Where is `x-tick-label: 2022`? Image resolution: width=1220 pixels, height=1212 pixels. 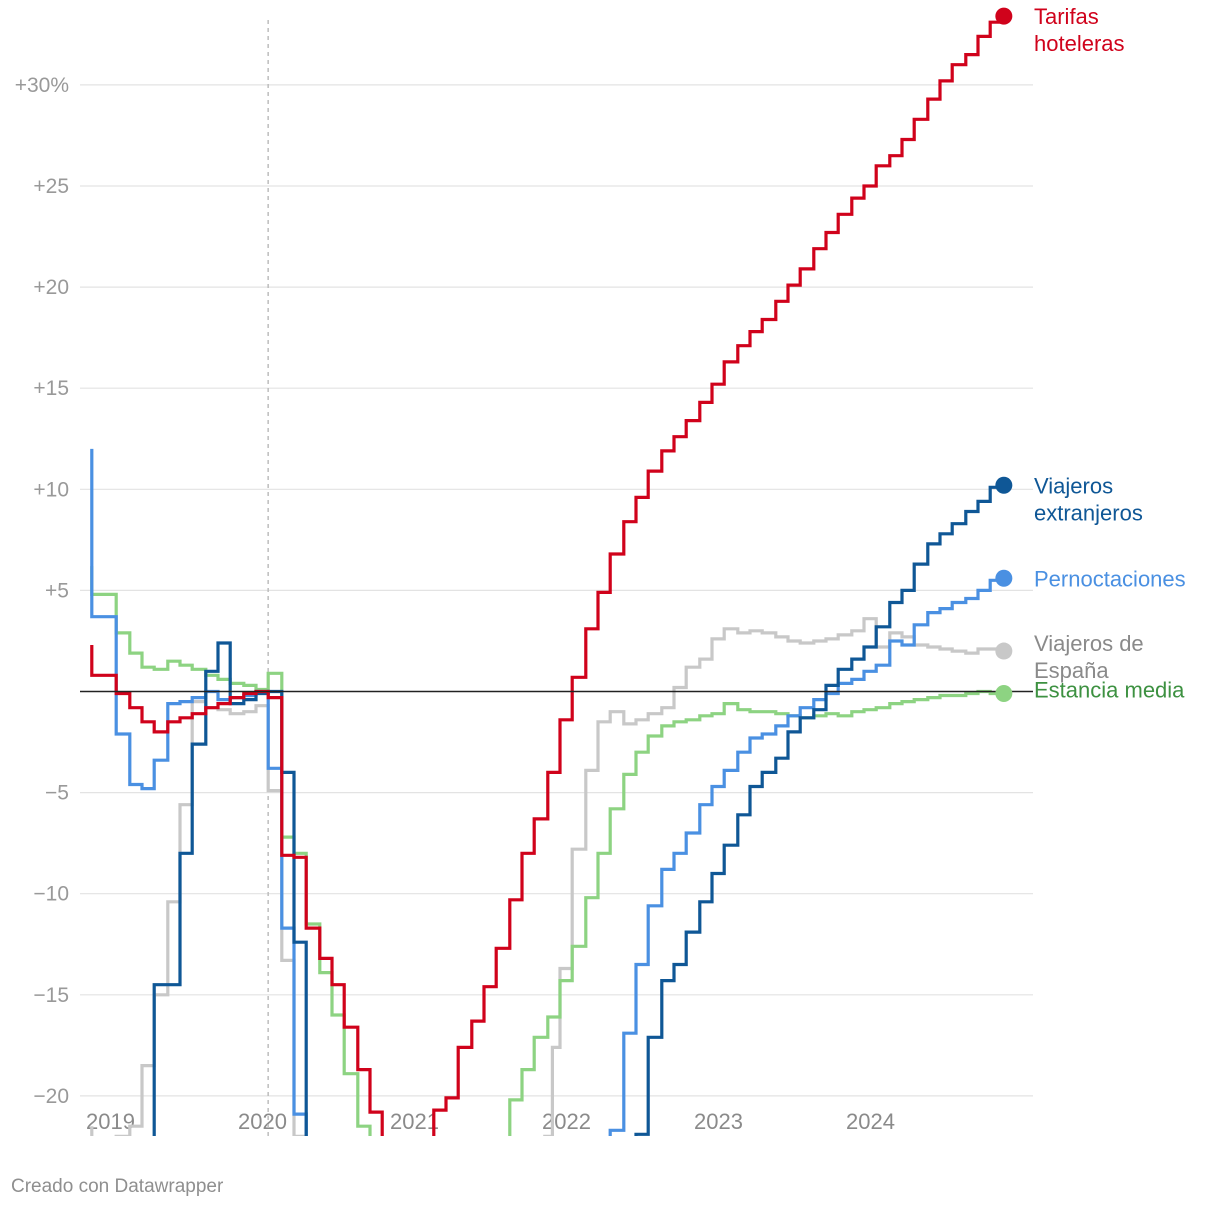 x-tick-label: 2022 is located at coordinates (566, 1121).